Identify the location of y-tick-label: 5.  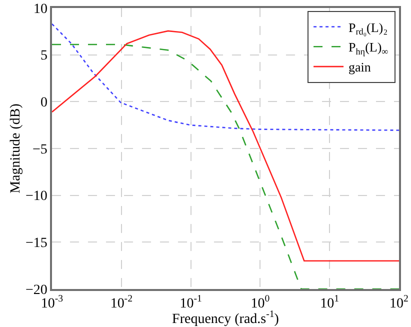
(44, 56).